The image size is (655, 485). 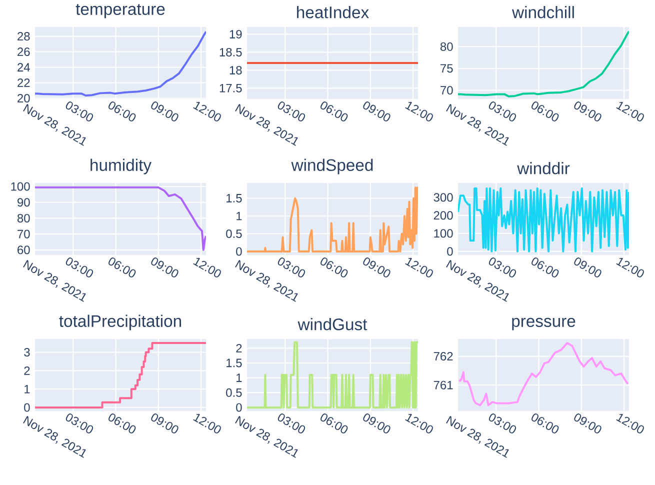 What do you see at coordinates (443, 197) in the screenshot?
I see `y-tick-label: 300` at bounding box center [443, 197].